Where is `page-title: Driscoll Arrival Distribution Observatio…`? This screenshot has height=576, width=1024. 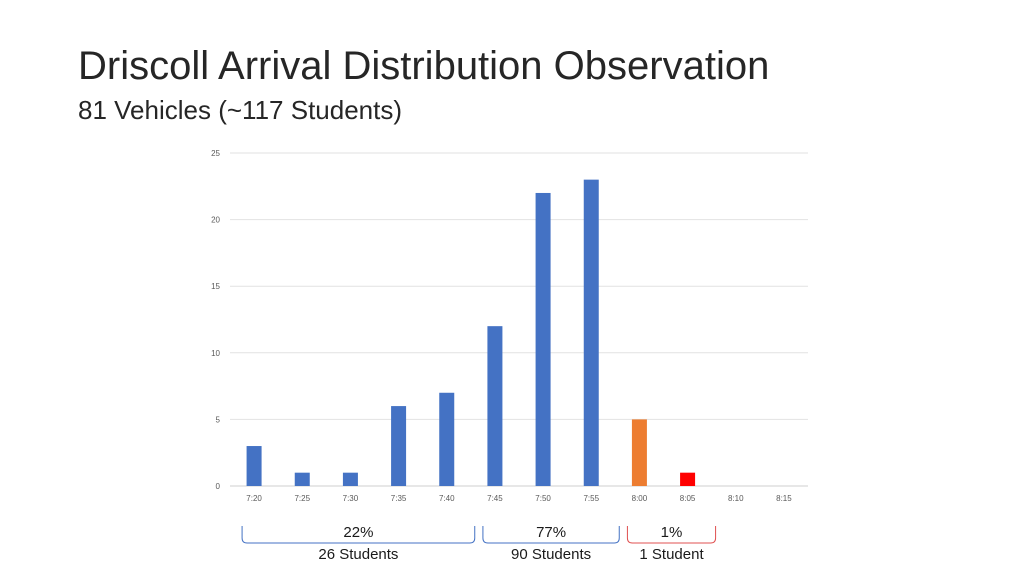 page-title: Driscoll Arrival Distribution Observatio… is located at coordinates (424, 66).